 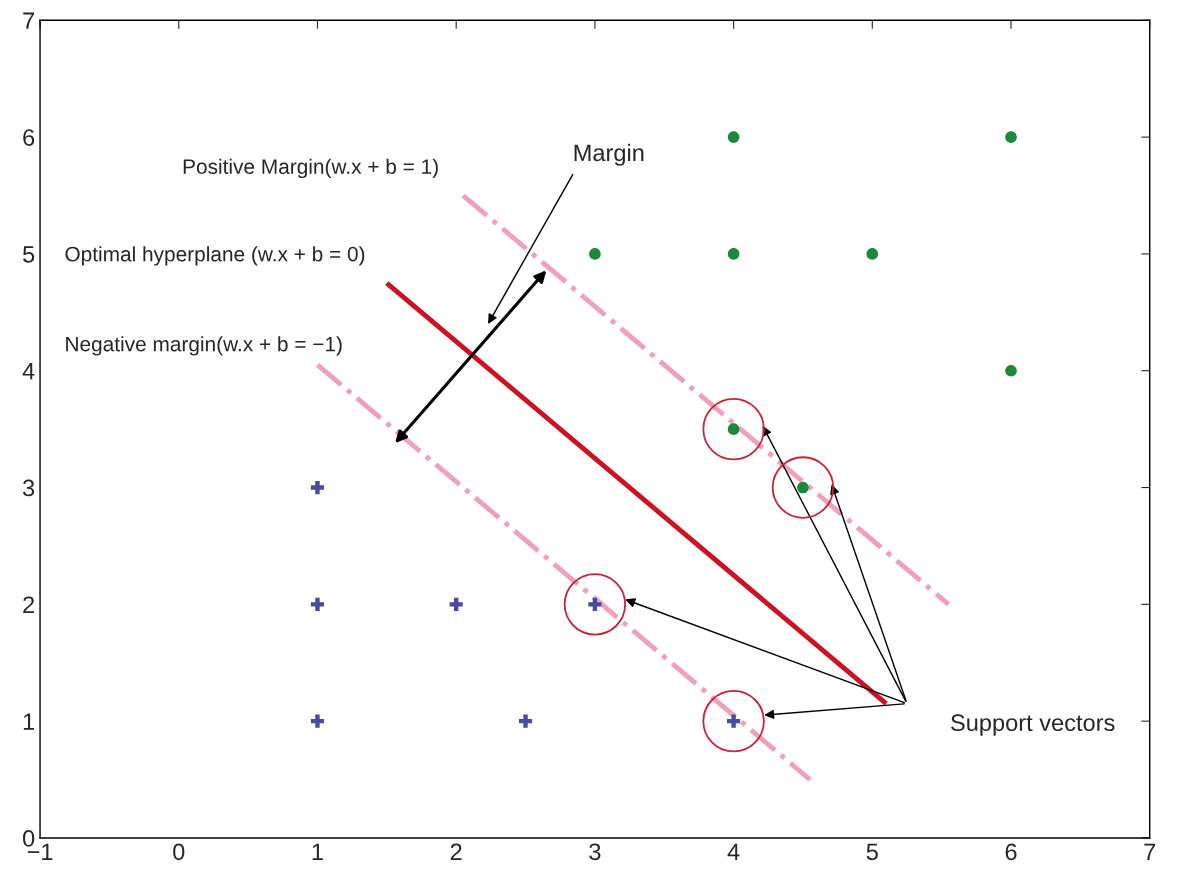 What do you see at coordinates (204, 346) in the screenshot?
I see `annotation: Negative margin(w.x + b = −1)` at bounding box center [204, 346].